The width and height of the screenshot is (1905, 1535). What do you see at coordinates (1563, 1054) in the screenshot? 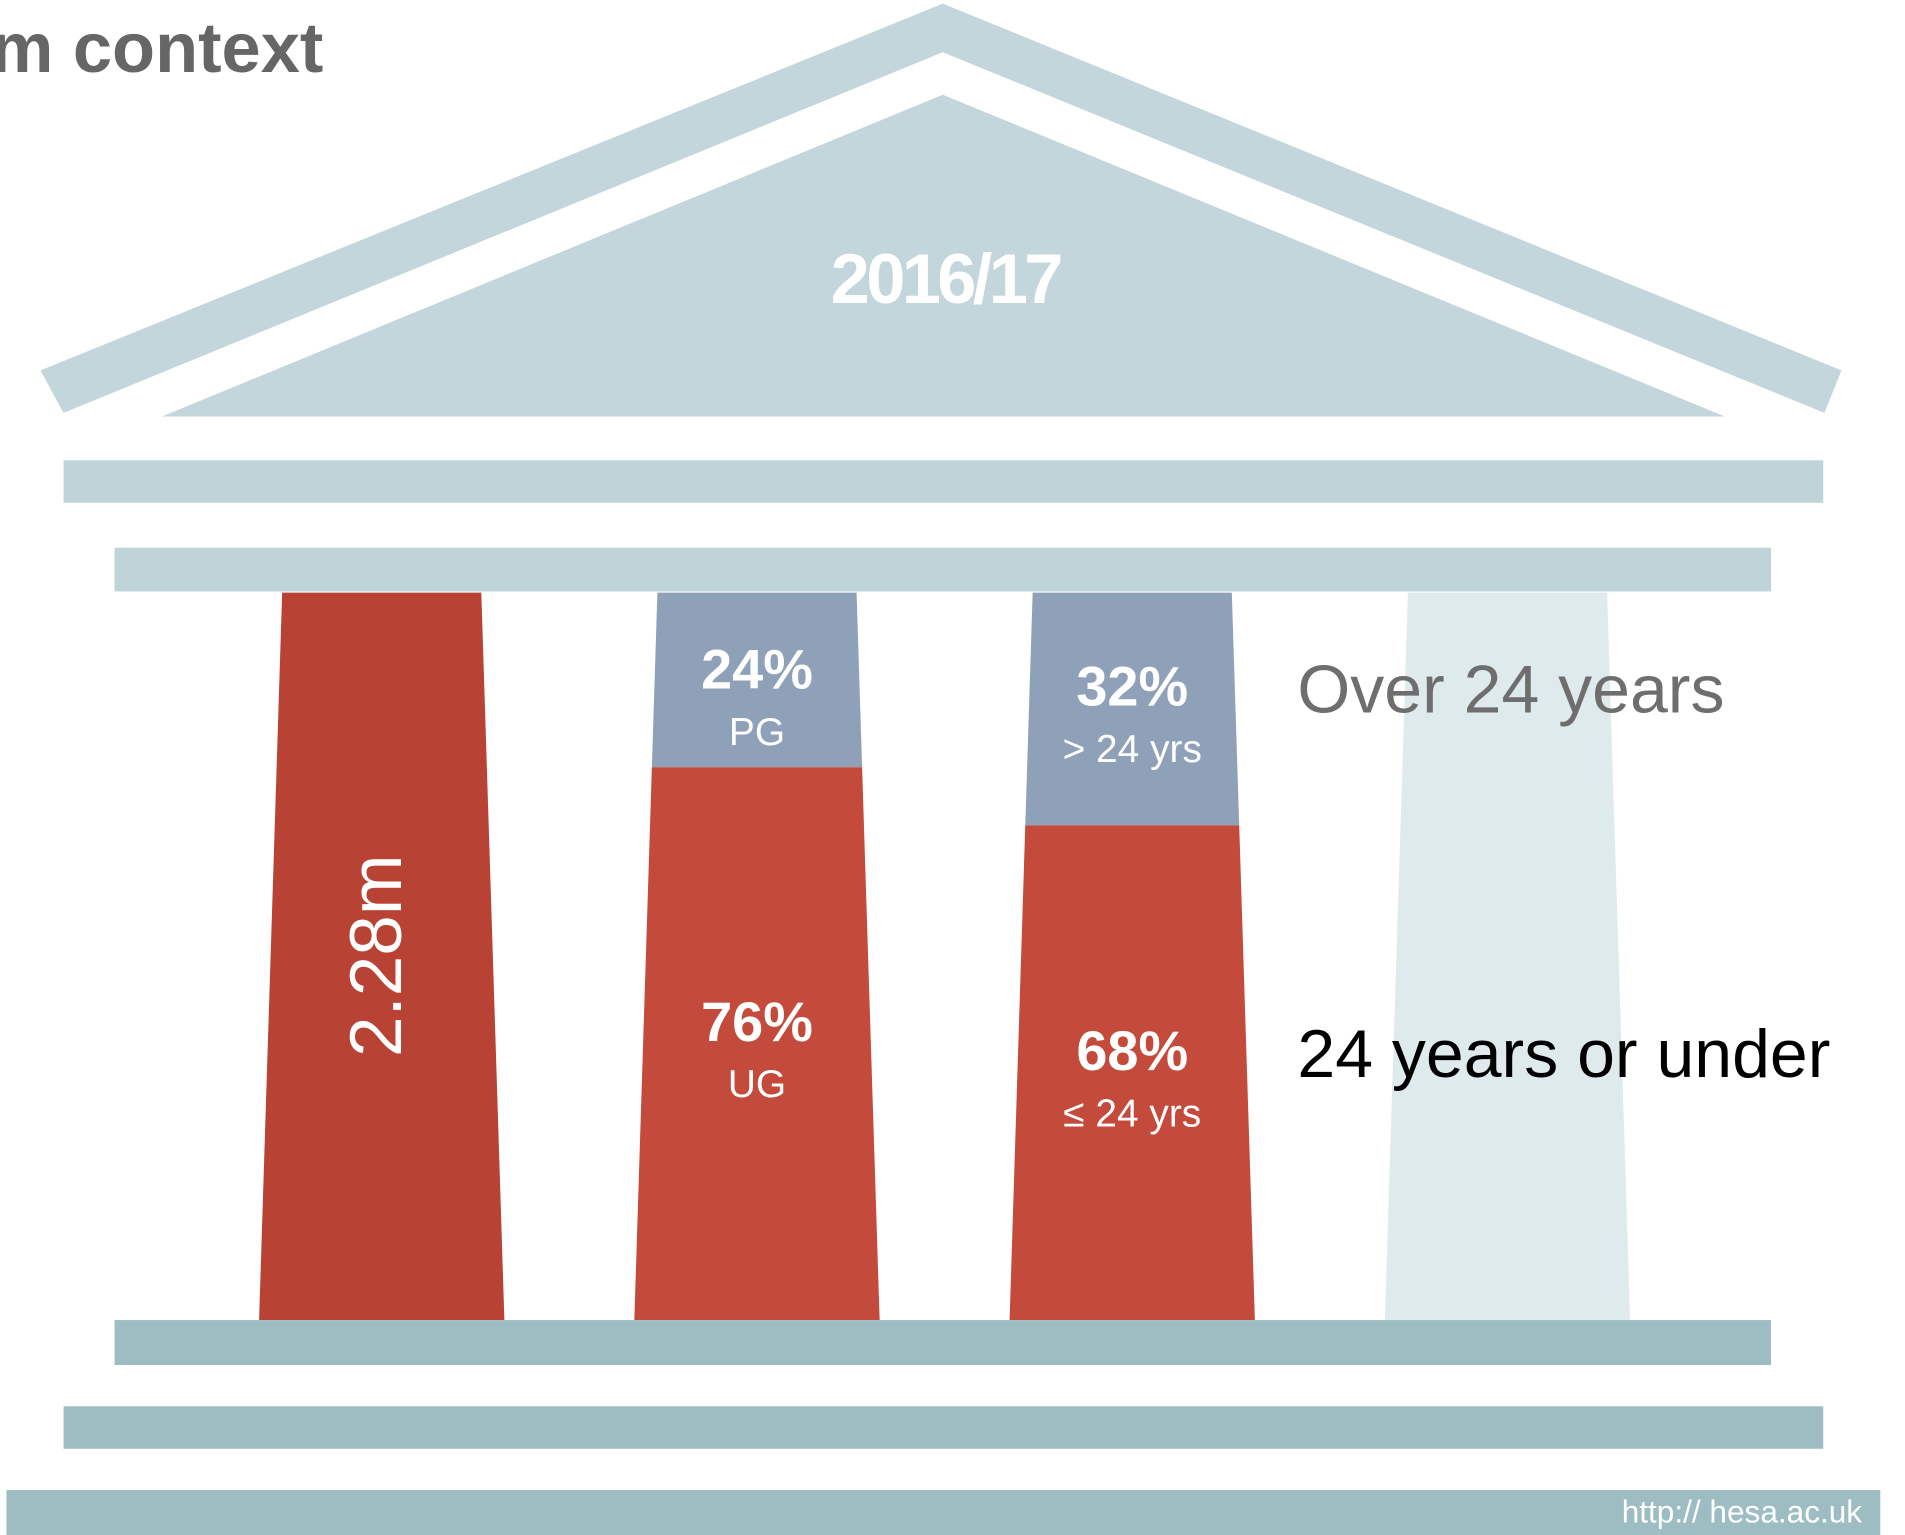
I see `legend-under: 24 years or under` at bounding box center [1563, 1054].